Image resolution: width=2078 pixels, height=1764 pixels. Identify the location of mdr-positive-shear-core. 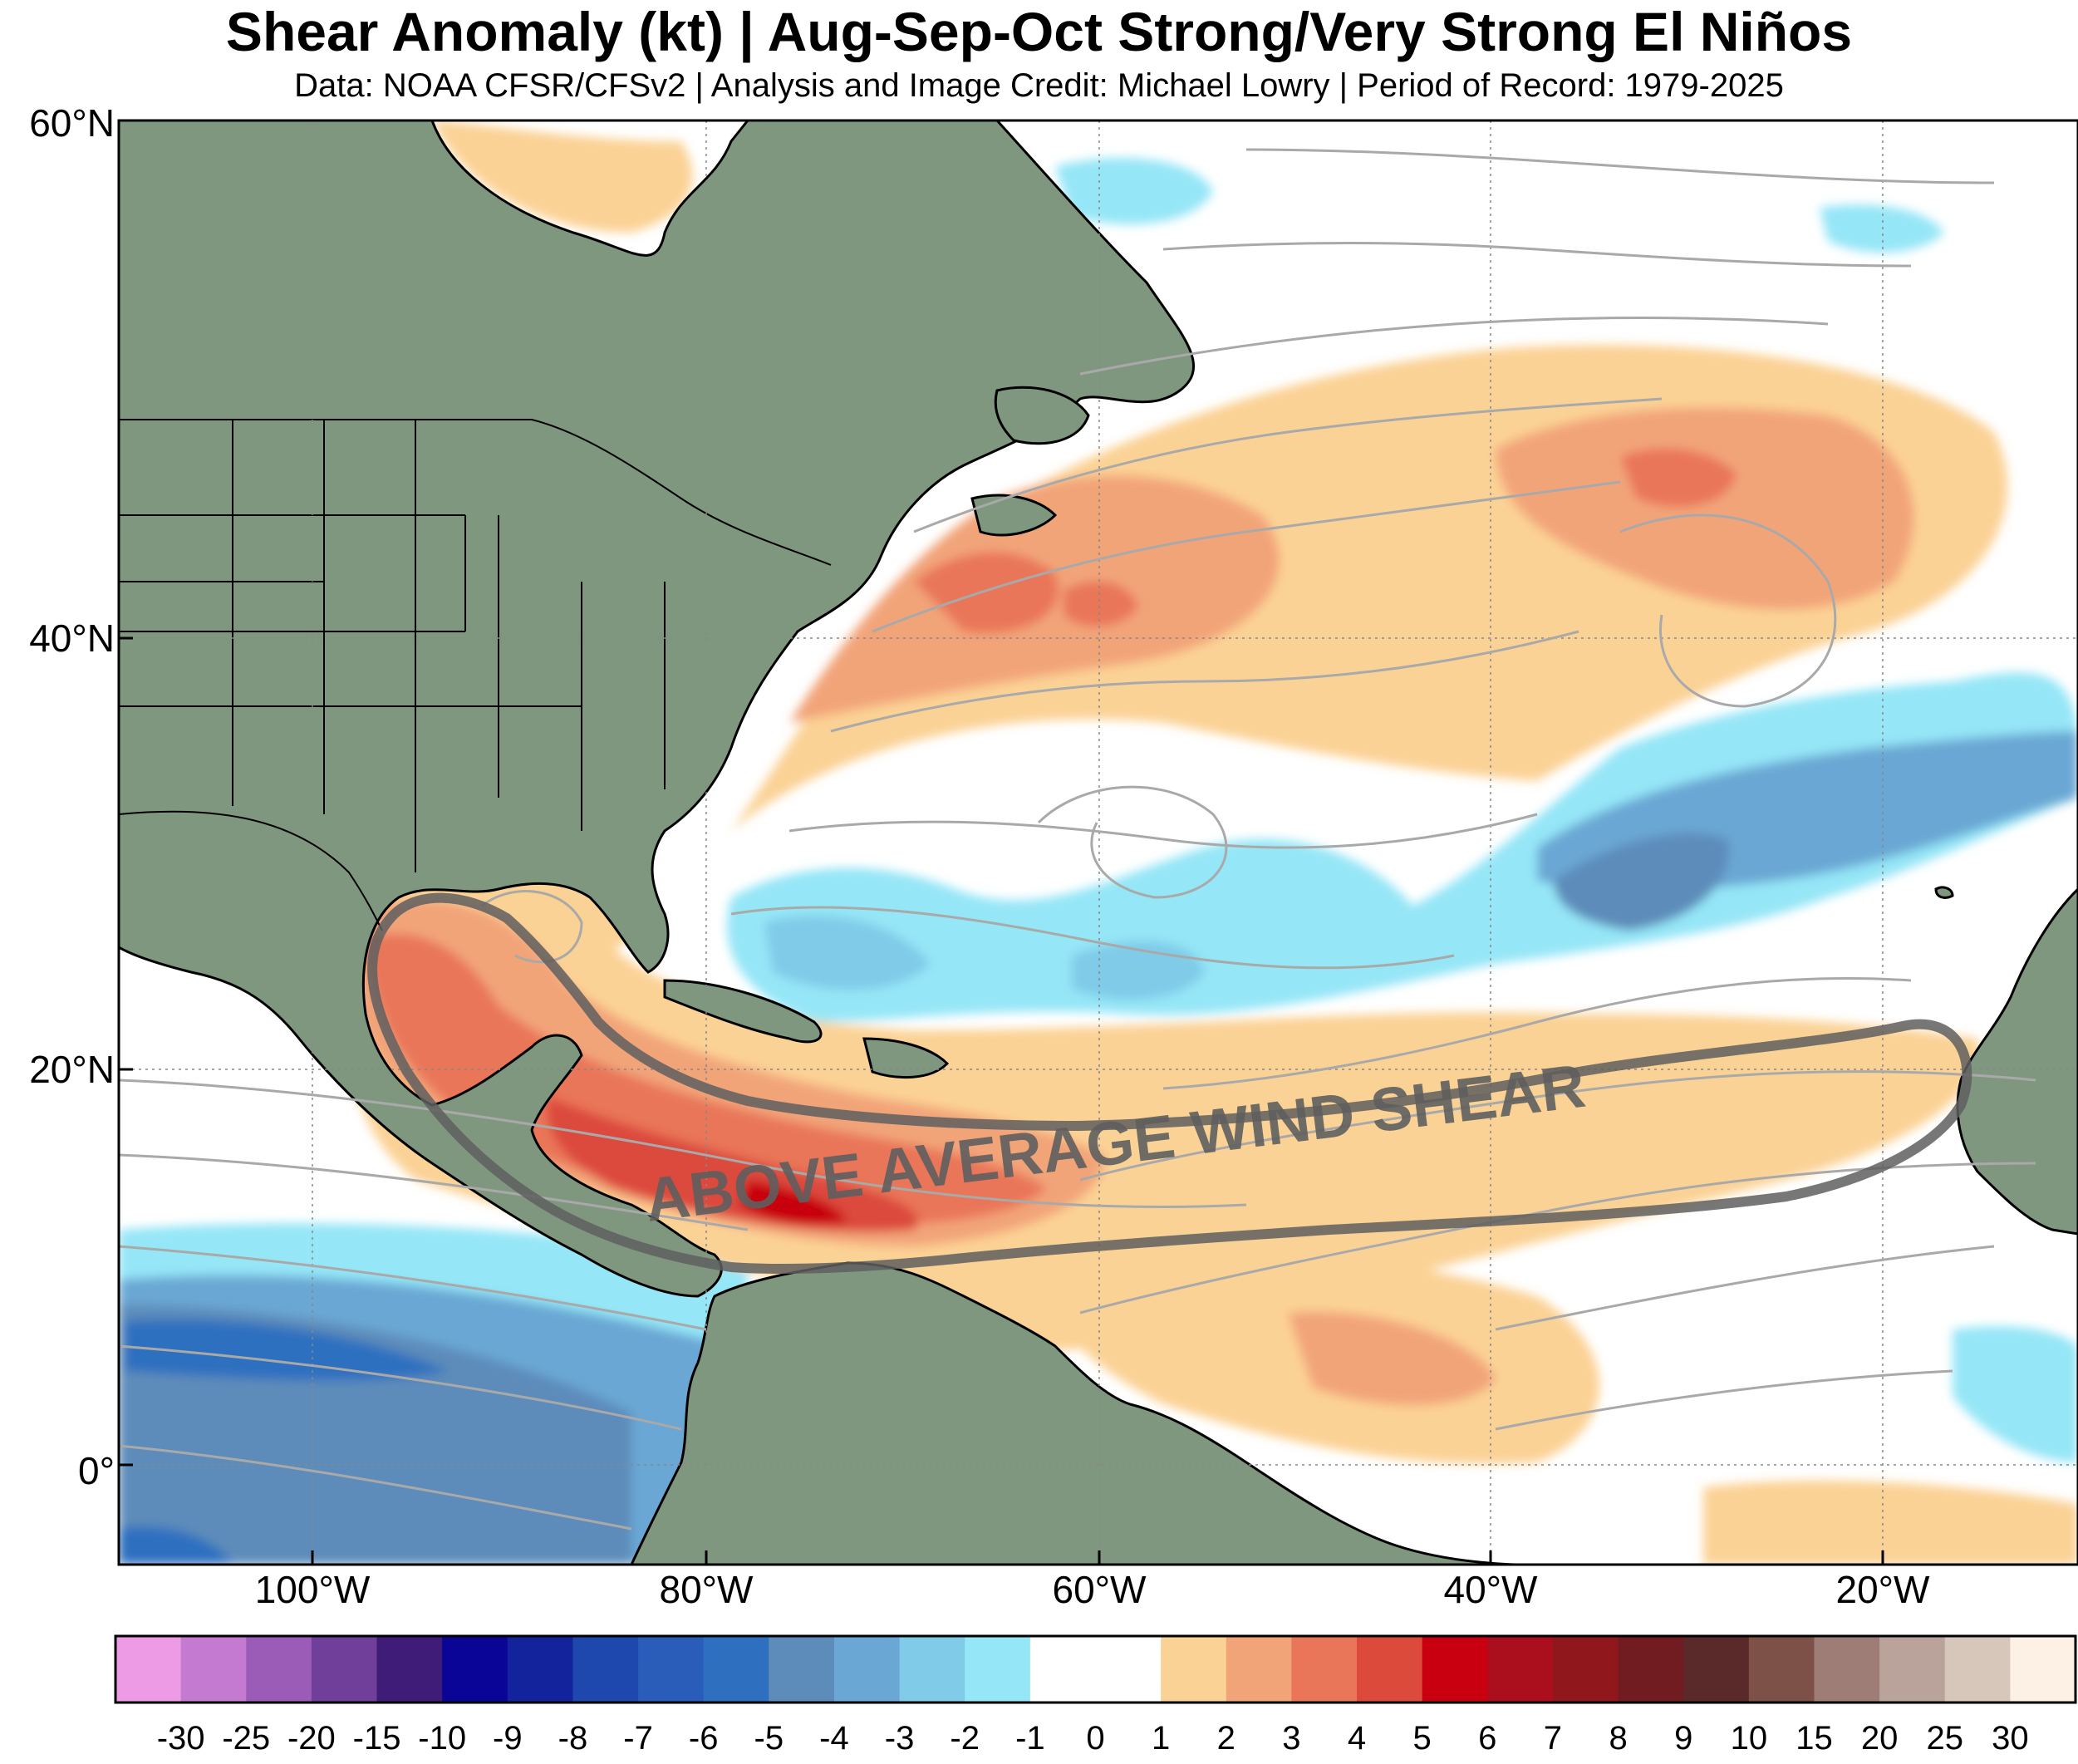
(733, 1164).